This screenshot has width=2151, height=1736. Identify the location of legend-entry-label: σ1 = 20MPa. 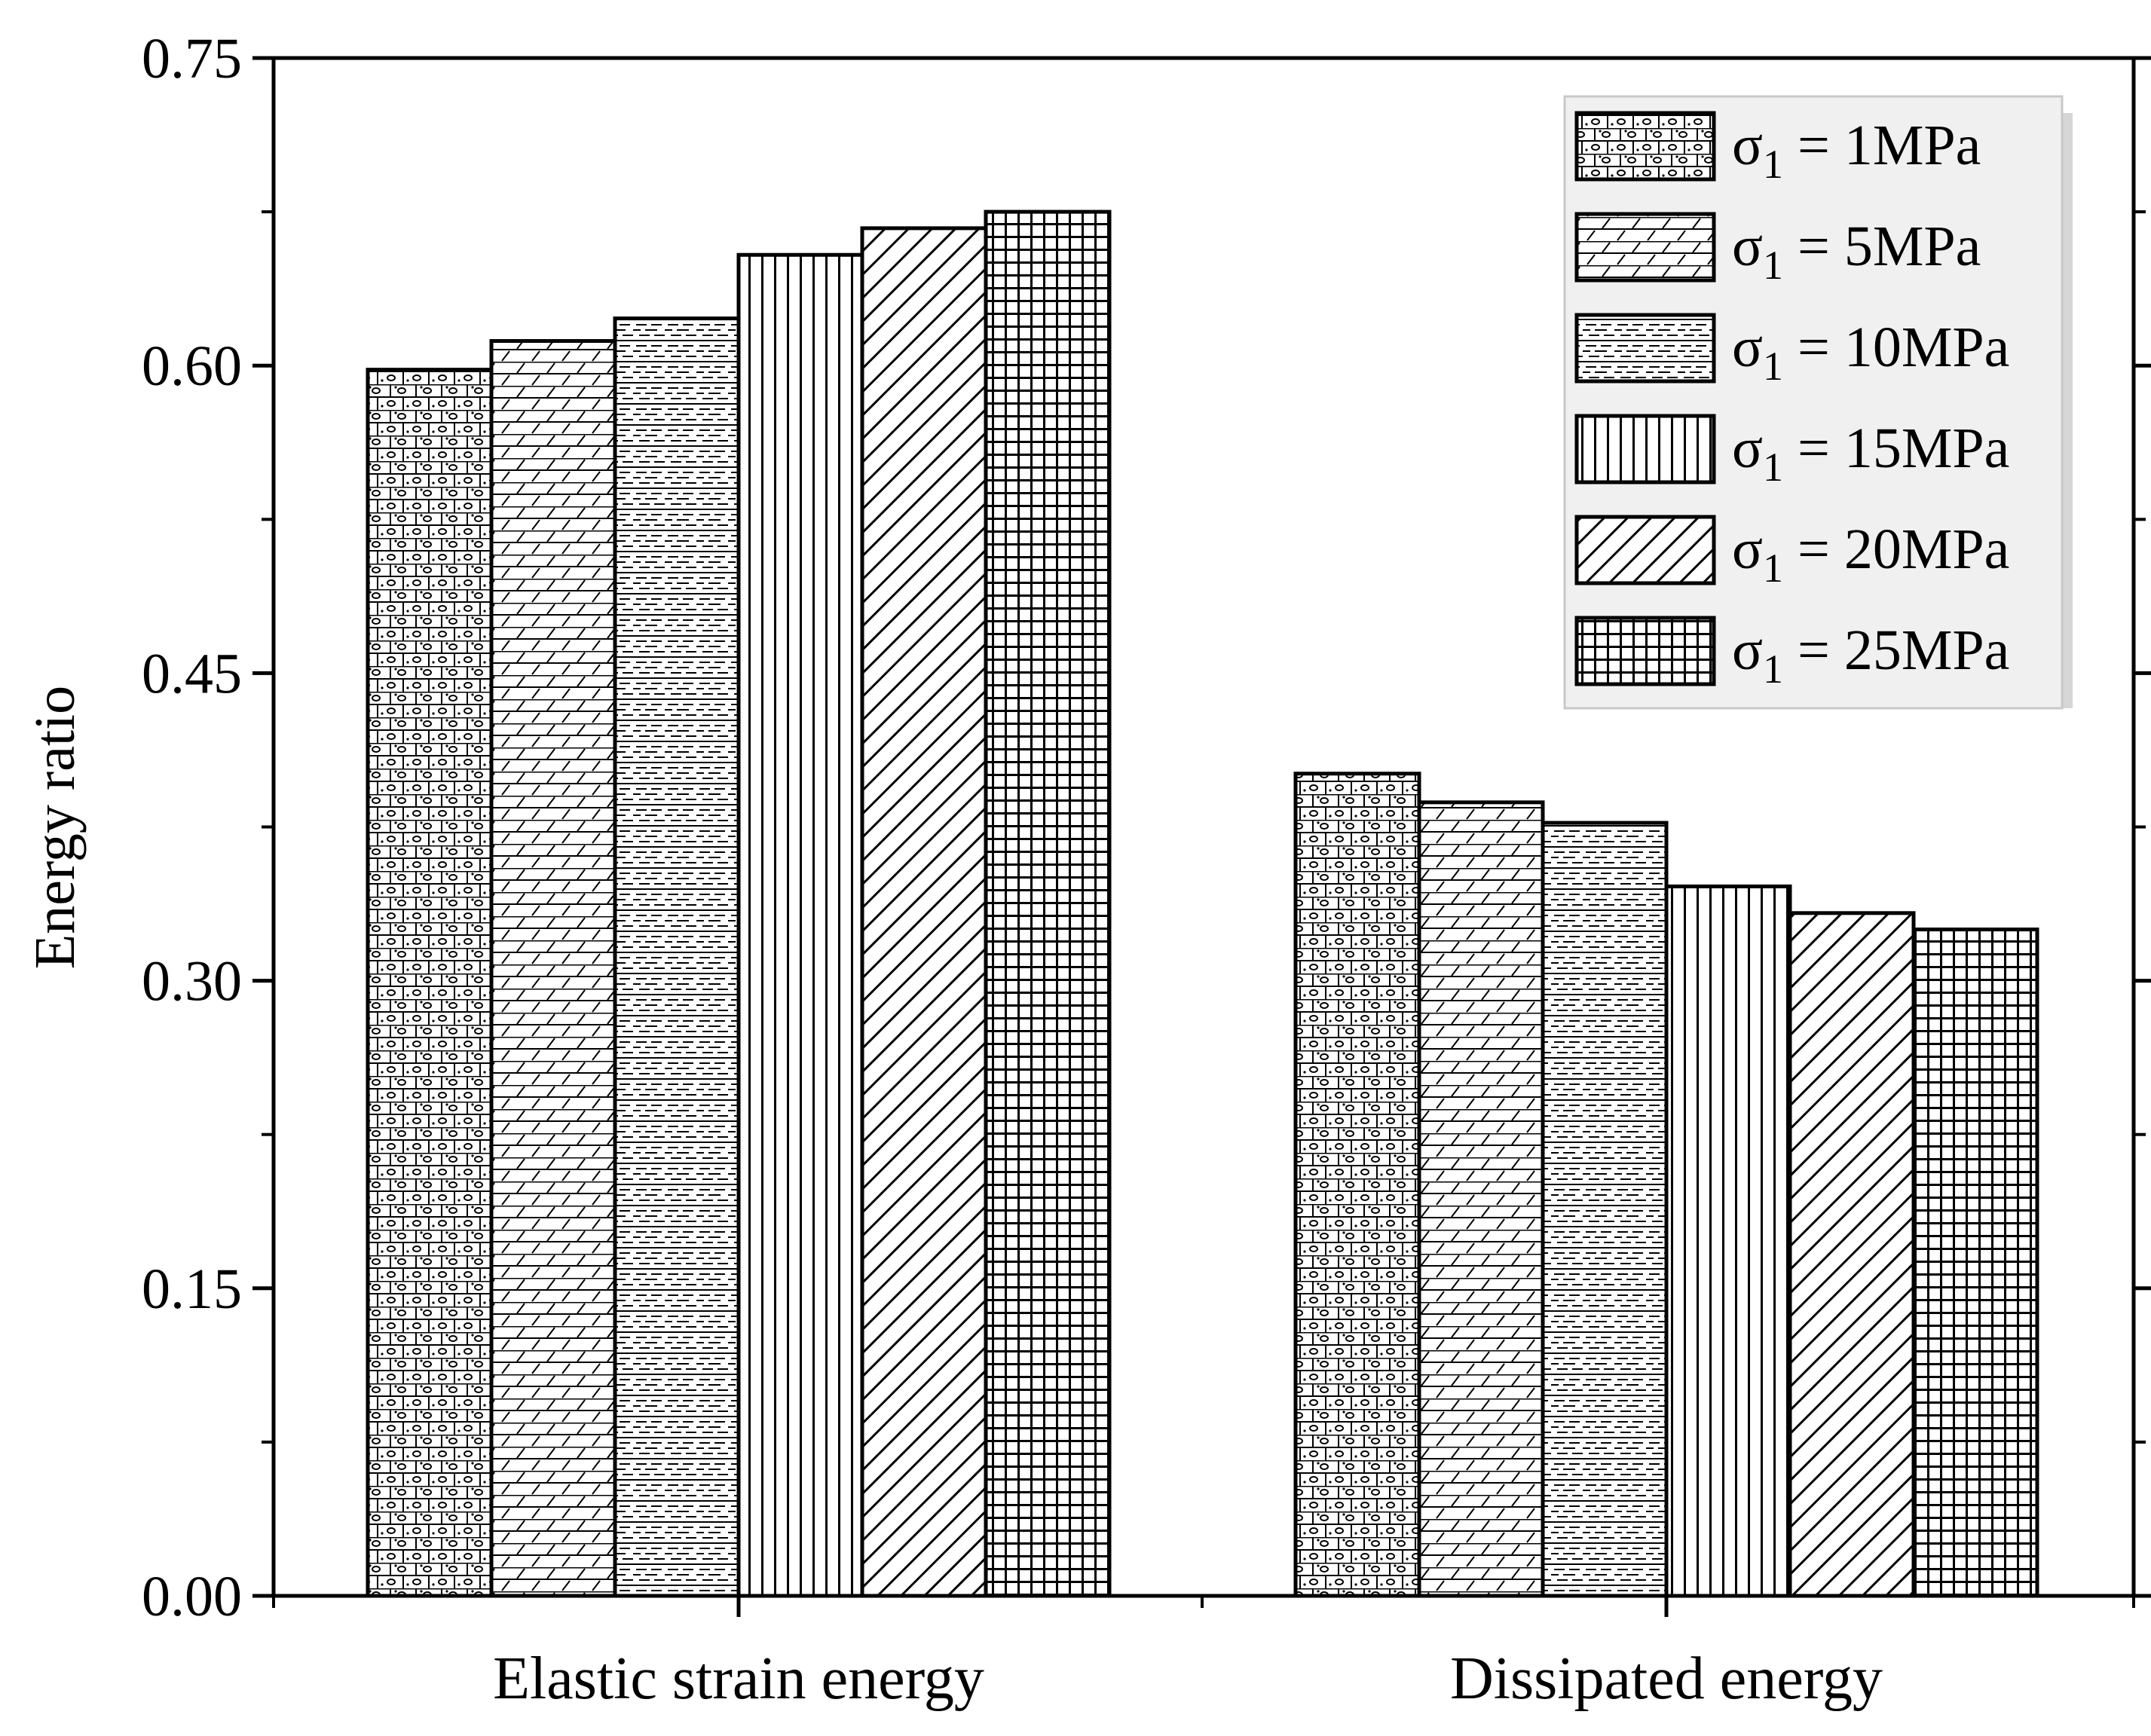
(1870, 554).